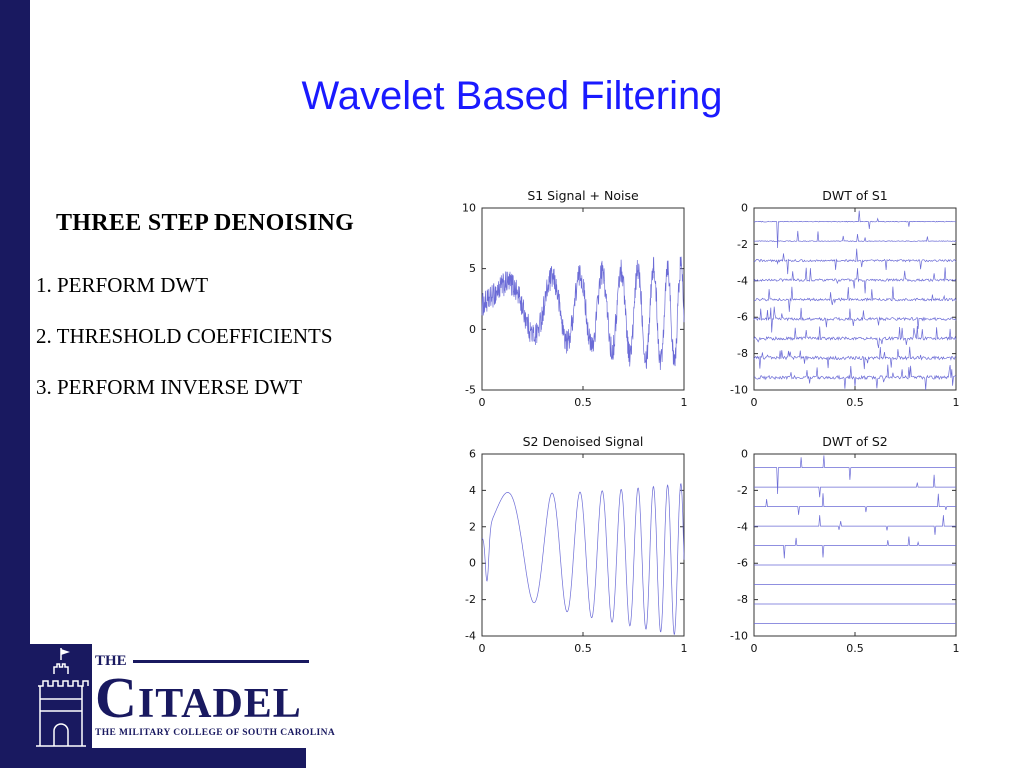  Describe the element at coordinates (205, 223) in the screenshot. I see `content-heading: THREE STEP DENOISING` at that location.